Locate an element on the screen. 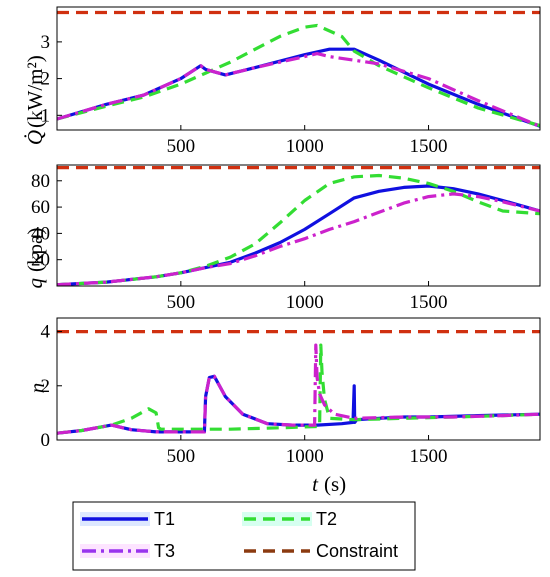  series-t2-load-factor is located at coordinates (298, 389).